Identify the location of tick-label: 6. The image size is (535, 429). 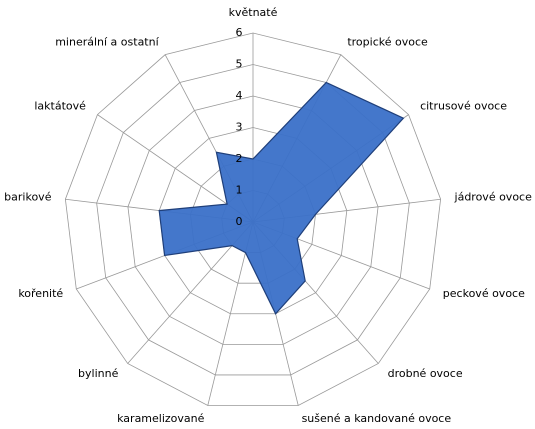
(239, 32).